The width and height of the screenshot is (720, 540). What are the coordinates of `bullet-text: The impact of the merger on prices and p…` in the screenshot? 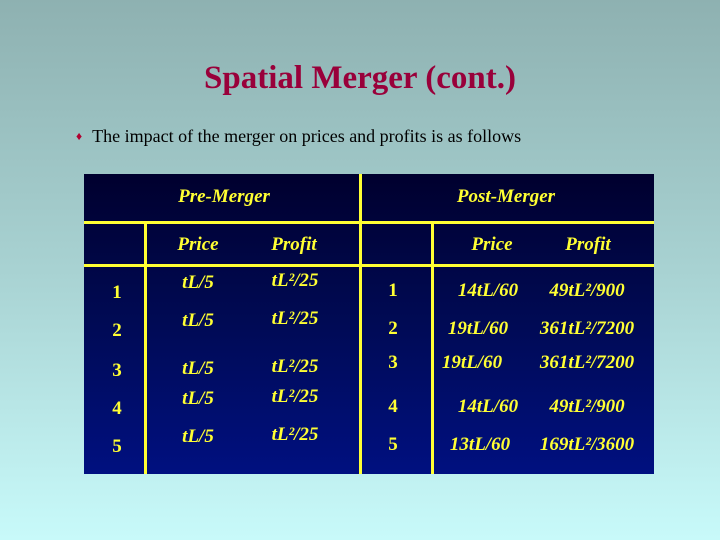 It's located at (307, 136).